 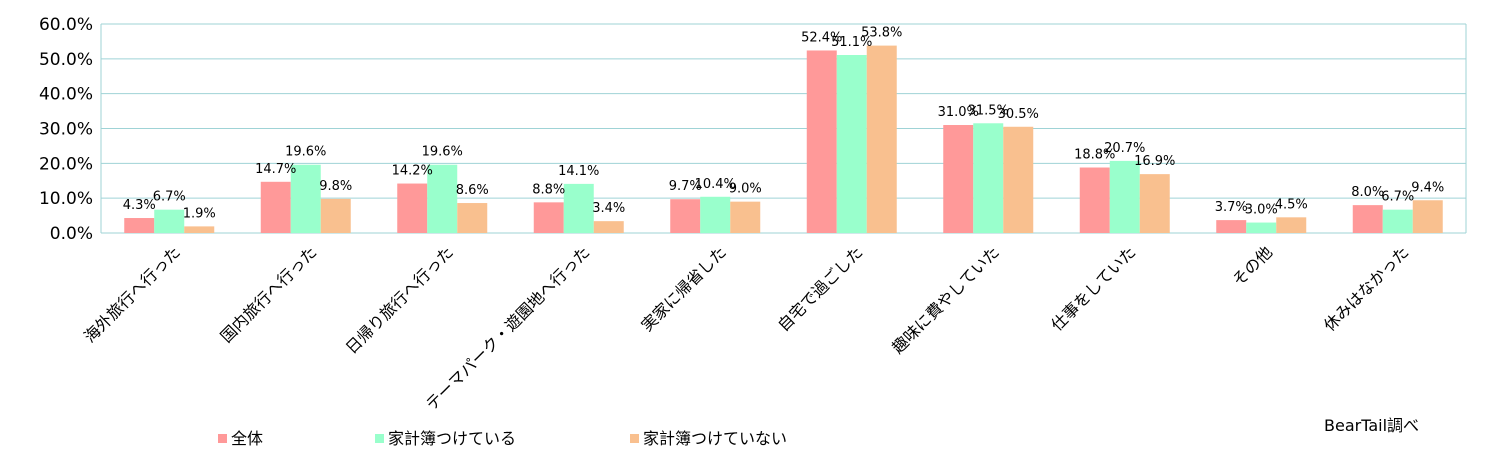 I want to click on data-label: 8.0%, so click(x=1367, y=192).